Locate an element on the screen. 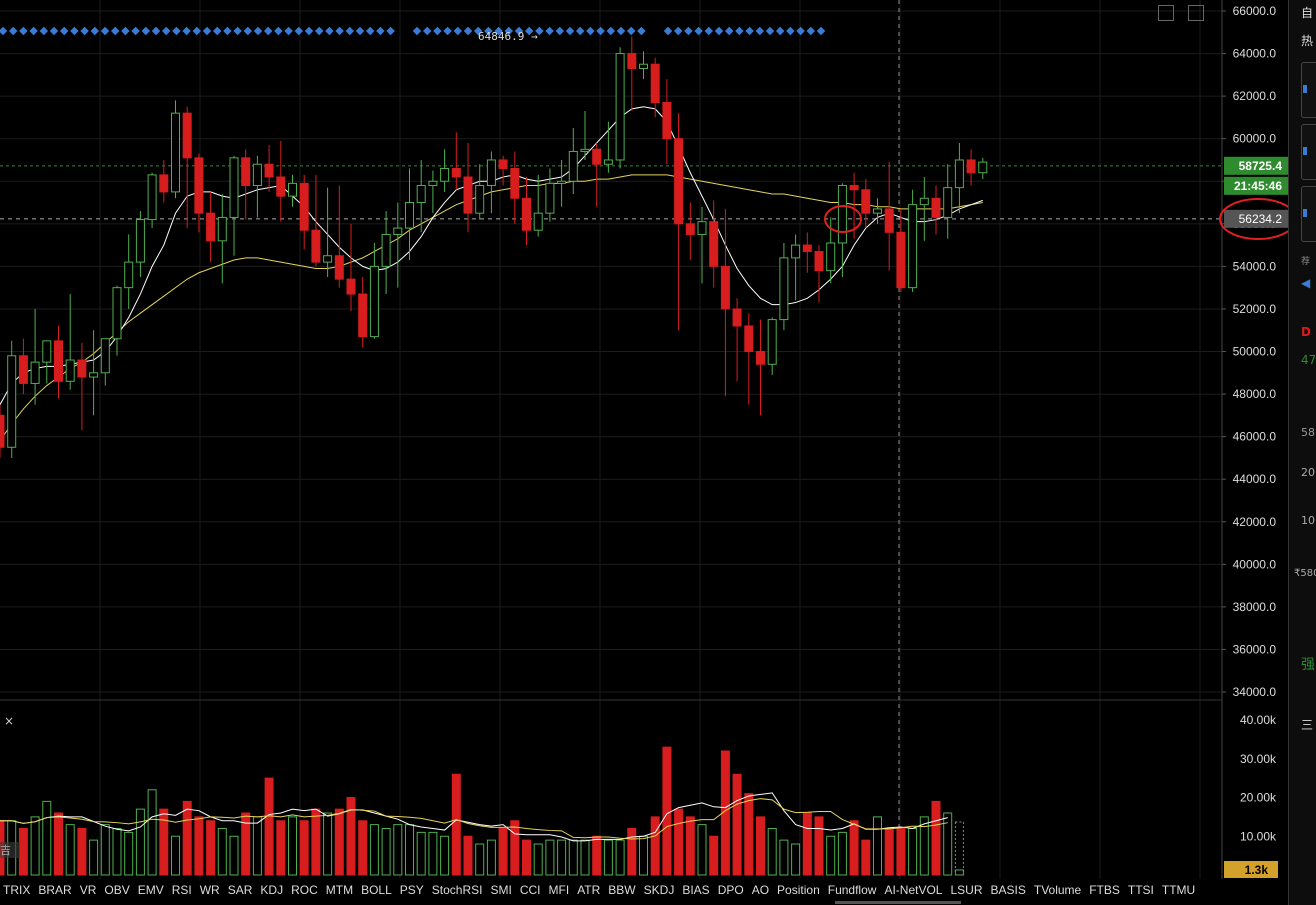 The height and width of the screenshot is (905, 1316). price-tick-label: 42000.0 is located at coordinates (1255, 522).